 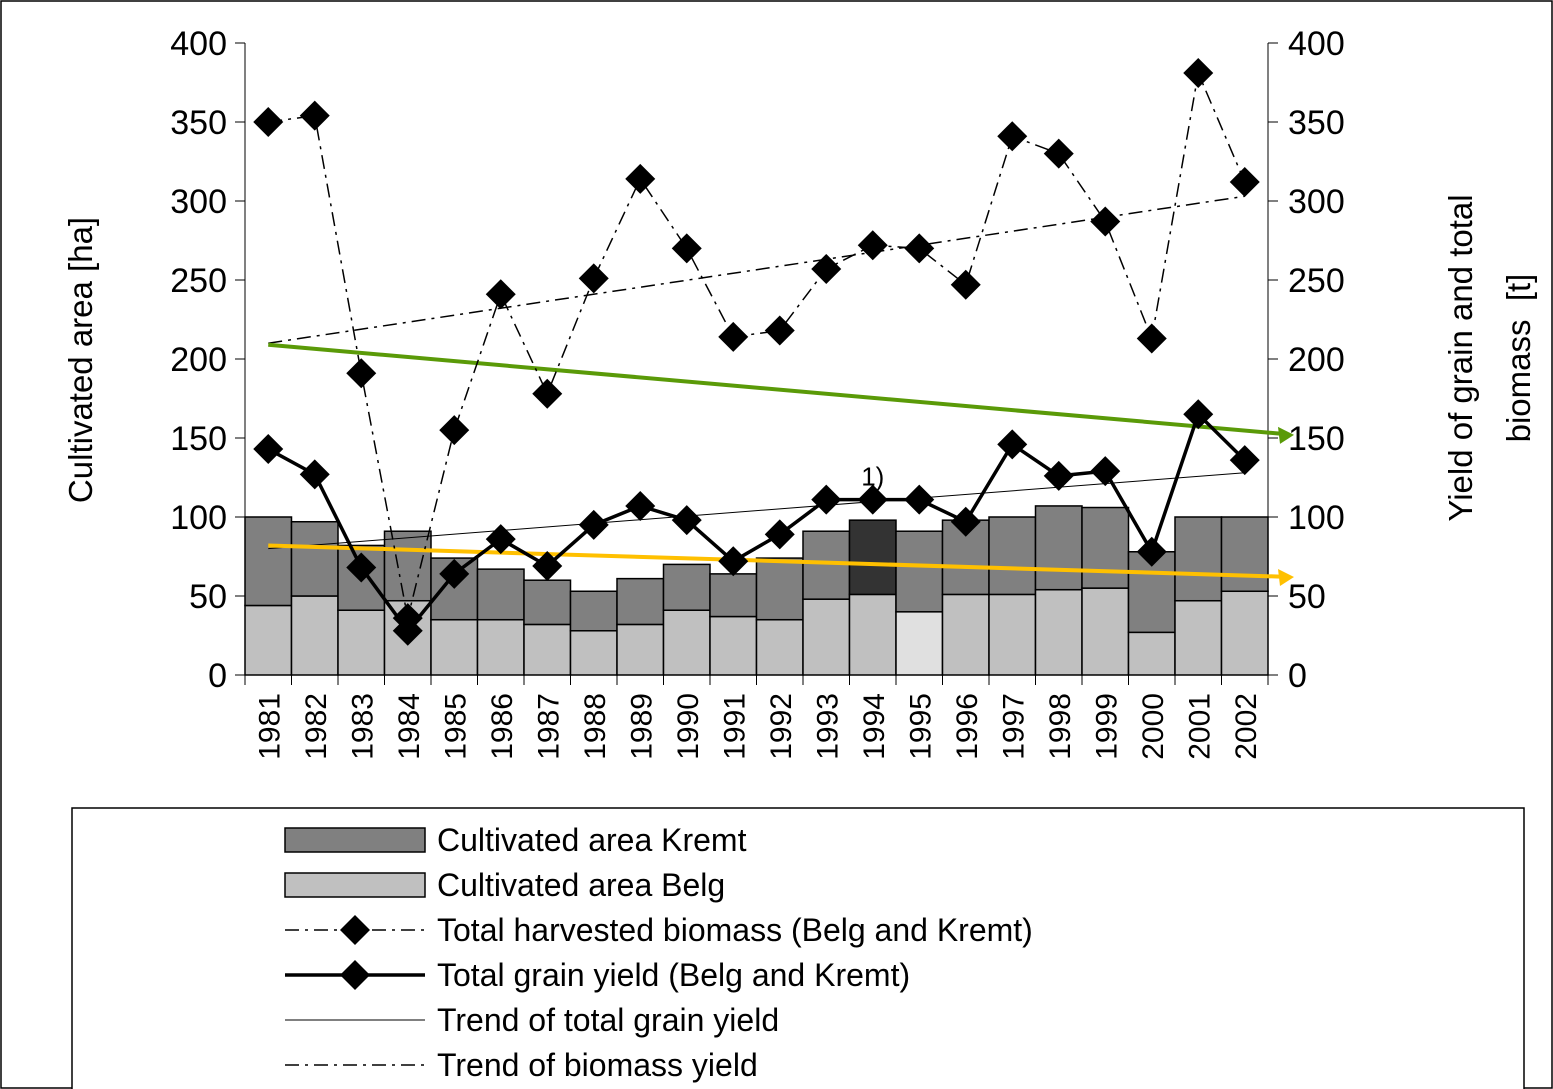 What do you see at coordinates (198, 202) in the screenshot?
I see `y-tick-label: 300` at bounding box center [198, 202].